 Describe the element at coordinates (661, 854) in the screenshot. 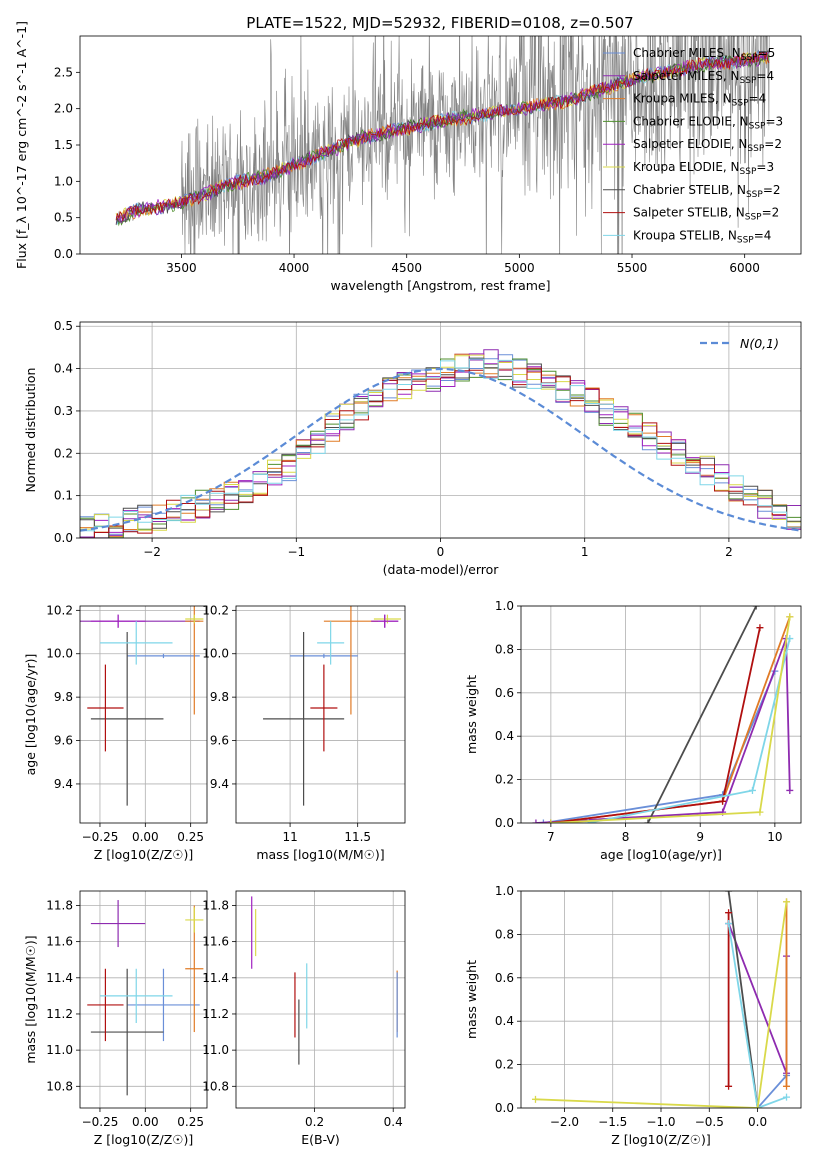

I see `x-axis-label: age [log10(age/yr)]` at that location.